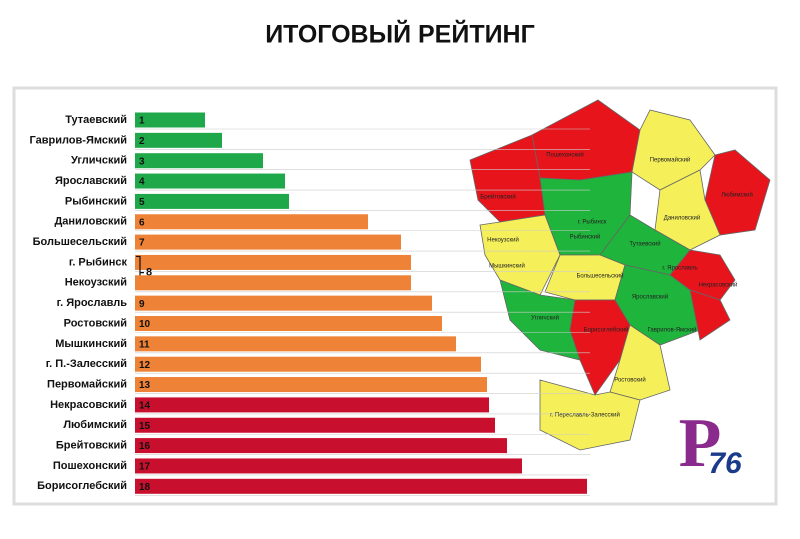 The image size is (800, 539). What do you see at coordinates (145, 324) in the screenshot?
I see `rank-label: 10` at bounding box center [145, 324].